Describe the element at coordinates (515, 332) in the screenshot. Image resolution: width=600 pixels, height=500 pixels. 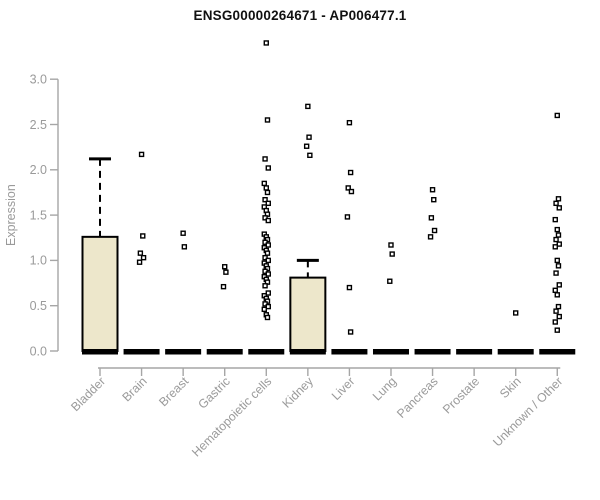
I see `boxplot-skin` at that location.